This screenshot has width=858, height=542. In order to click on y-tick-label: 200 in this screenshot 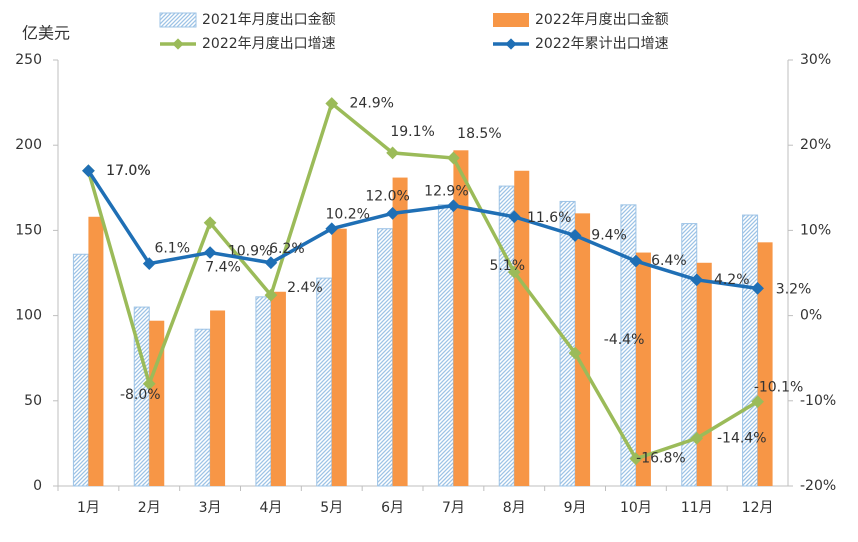, I will do `click(28, 145)`.